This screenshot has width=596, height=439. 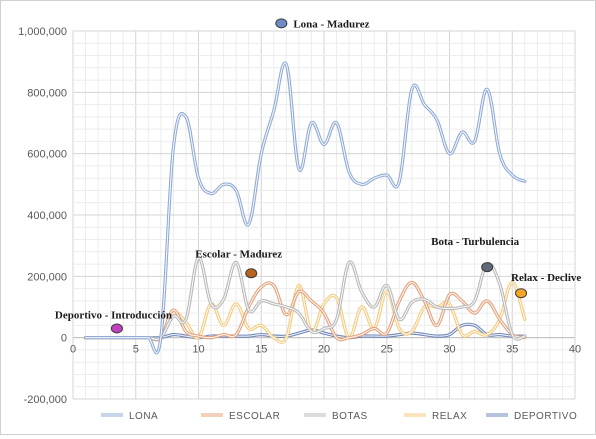 What do you see at coordinates (143, 416) in the screenshot?
I see `legend-label: LONA` at bounding box center [143, 416].